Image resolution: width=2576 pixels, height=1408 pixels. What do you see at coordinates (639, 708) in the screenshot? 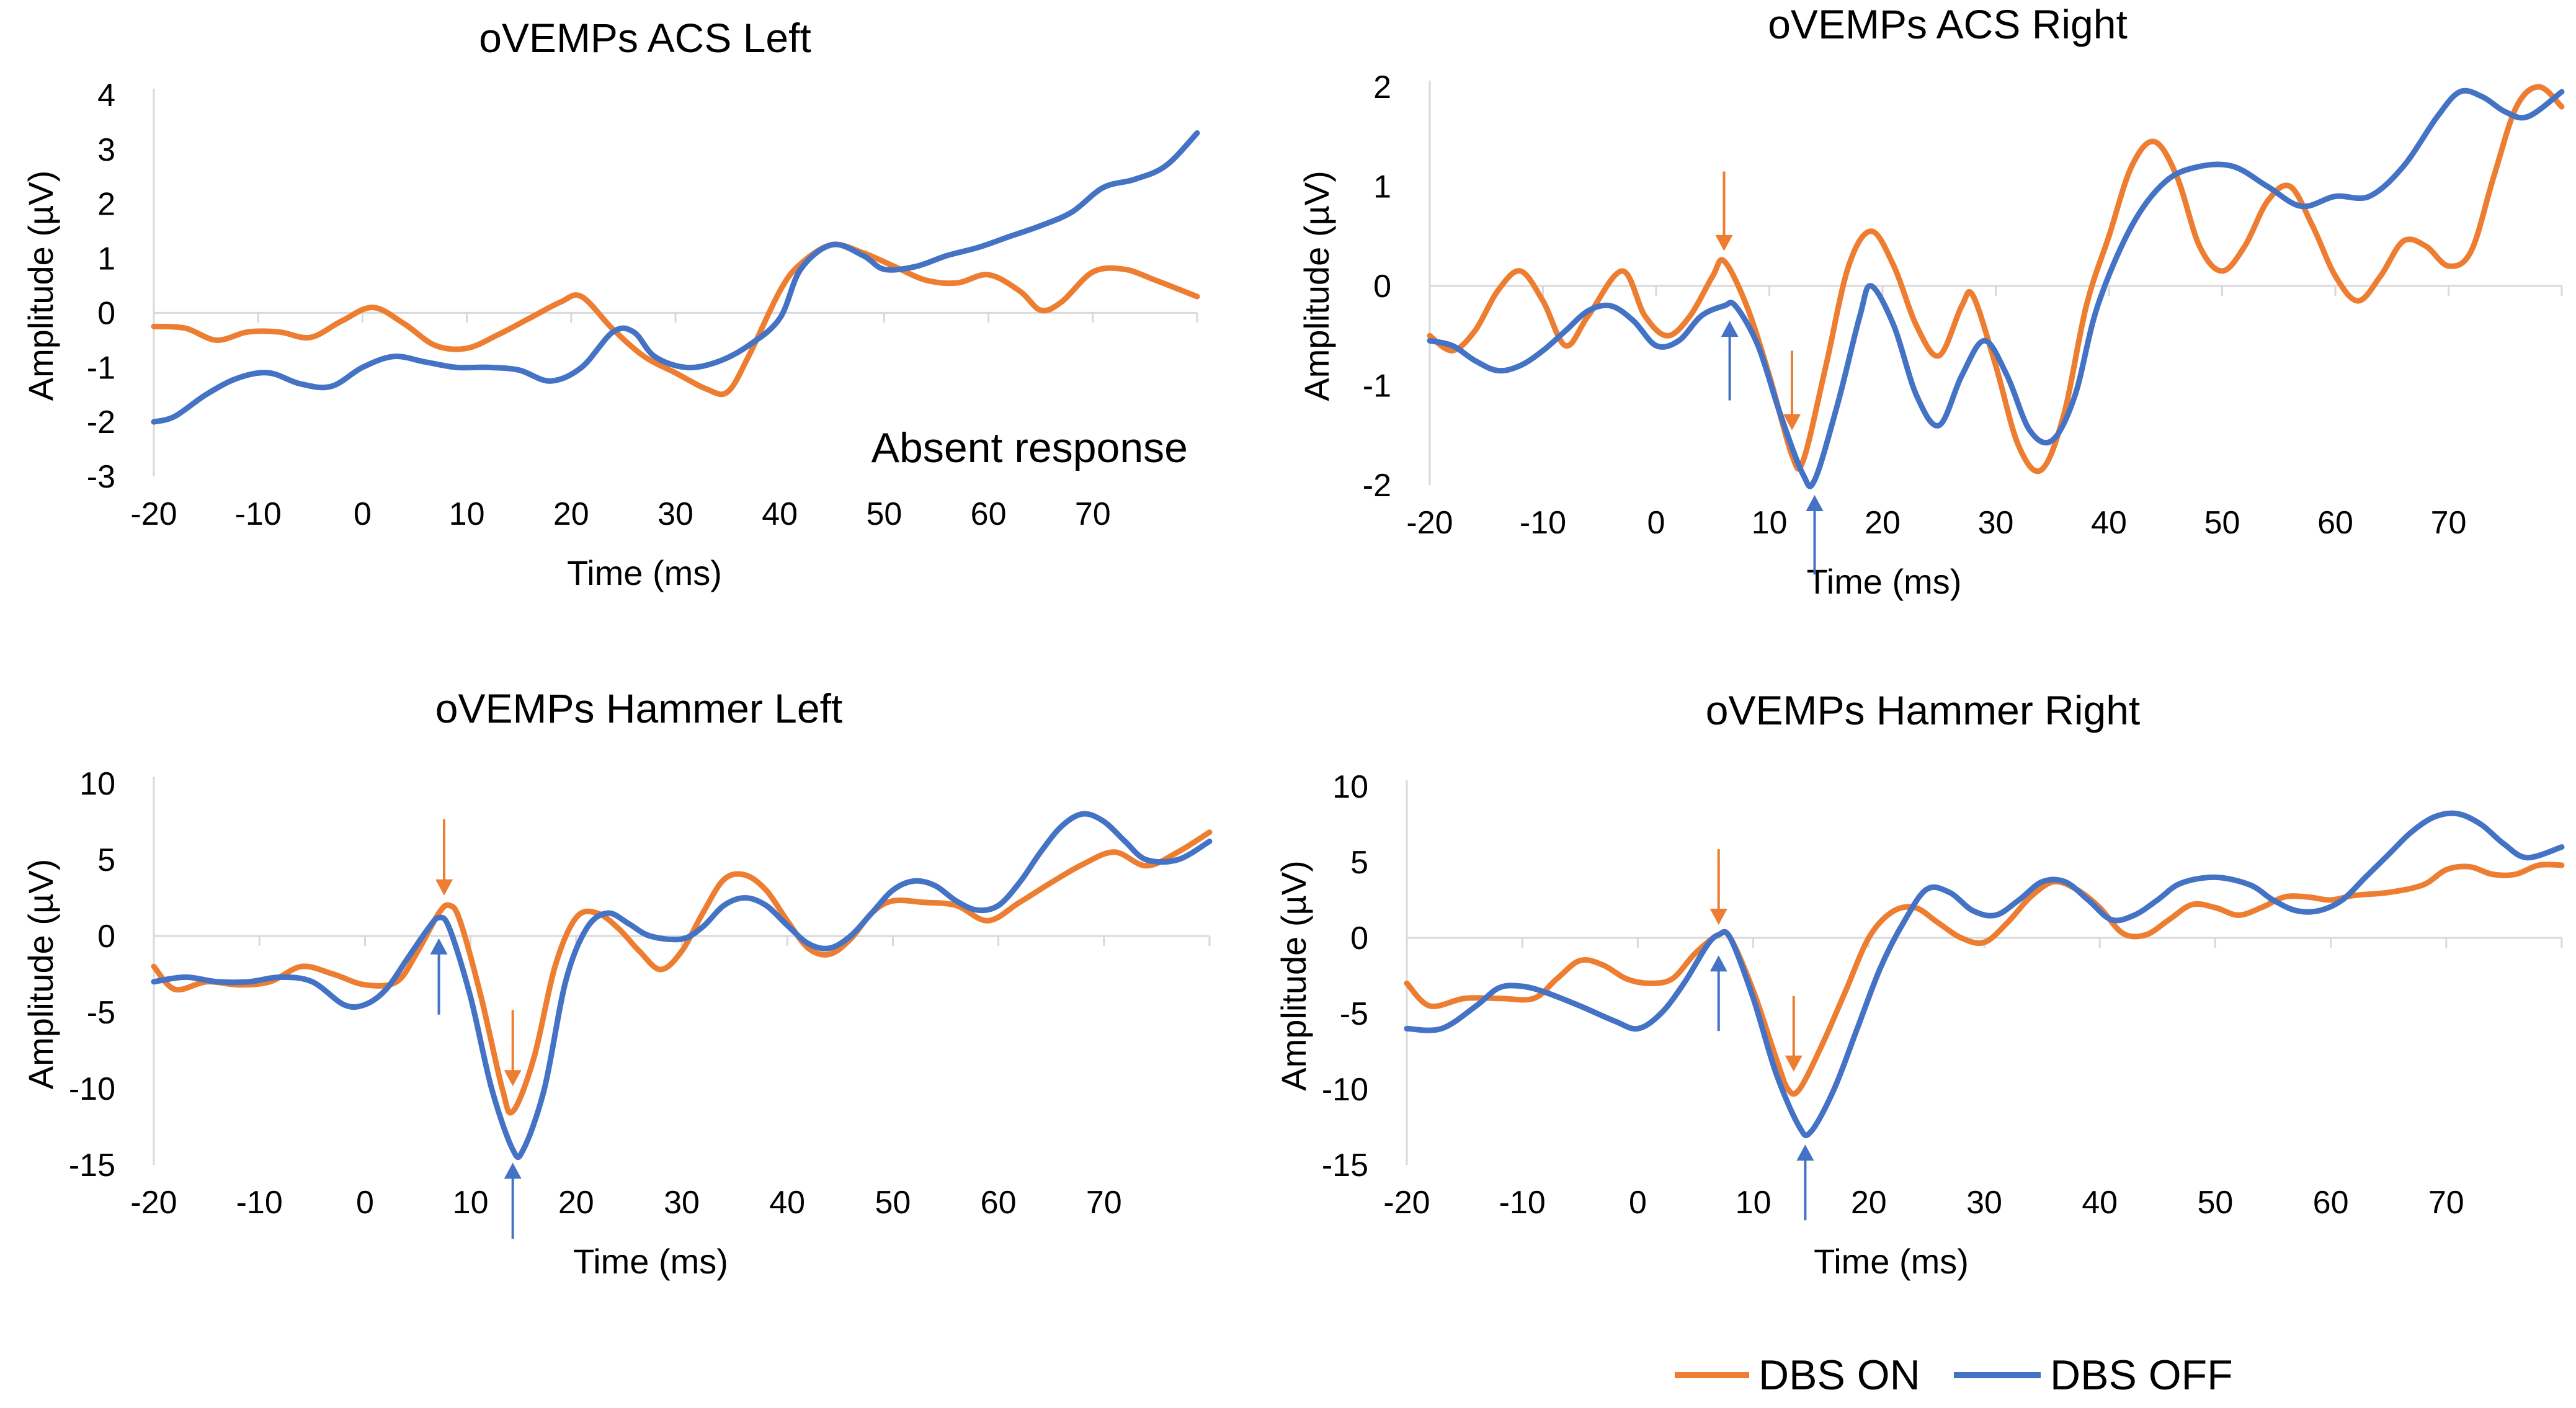
I see `chart-title: oVEMPs Hammer Left` at bounding box center [639, 708].